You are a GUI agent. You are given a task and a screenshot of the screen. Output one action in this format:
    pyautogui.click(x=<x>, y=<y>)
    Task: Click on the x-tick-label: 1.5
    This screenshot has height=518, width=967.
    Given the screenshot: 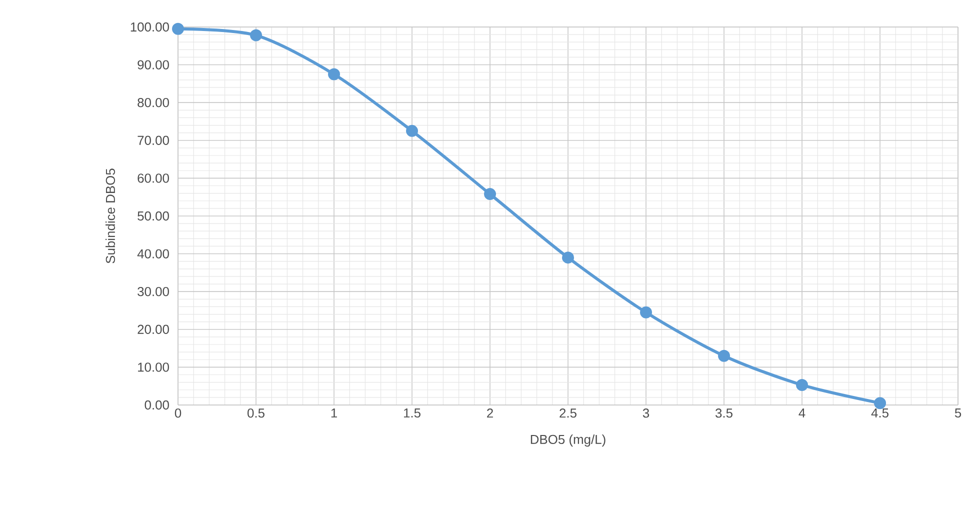 What is the action you would take?
    pyautogui.click(x=412, y=413)
    